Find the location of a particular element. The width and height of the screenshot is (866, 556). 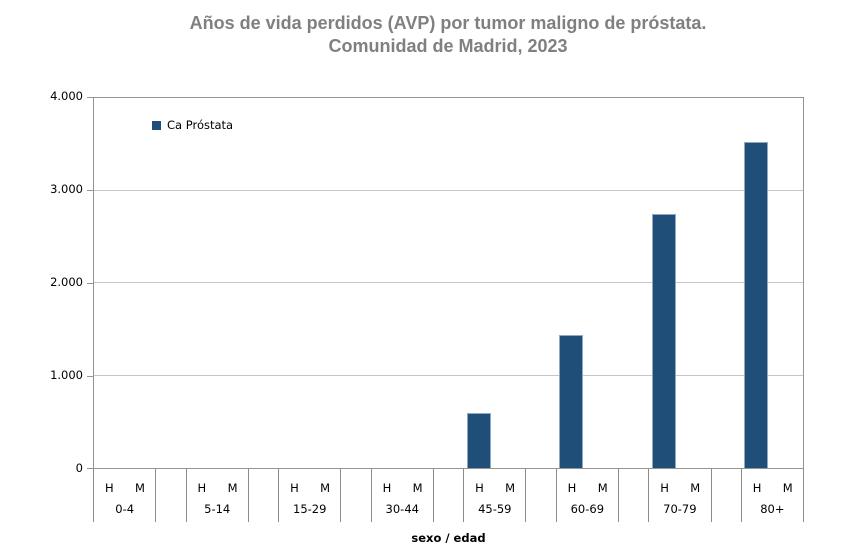

sex-label-H-80+: H is located at coordinates (757, 488).